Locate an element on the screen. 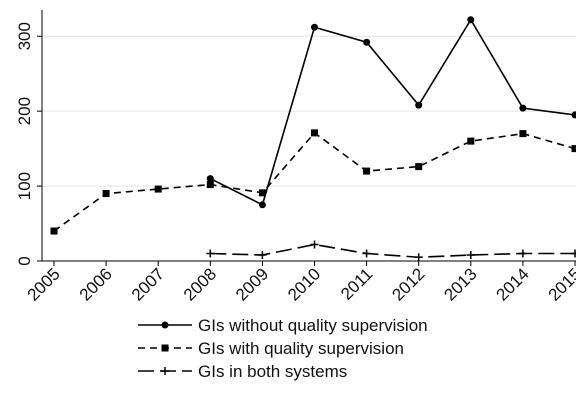 The height and width of the screenshot is (410, 576). x-tick-label: 2015 is located at coordinates (560, 284).